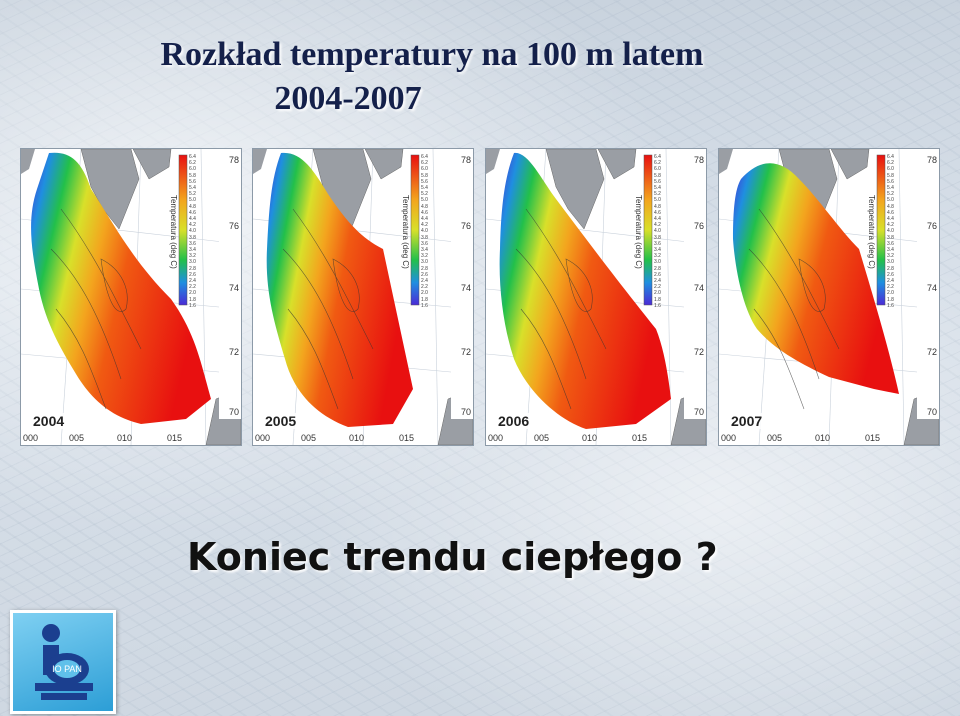 The width and height of the screenshot is (960, 716). What do you see at coordinates (657, 268) in the screenshot?
I see `colorbar-tick: 2.8` at bounding box center [657, 268].